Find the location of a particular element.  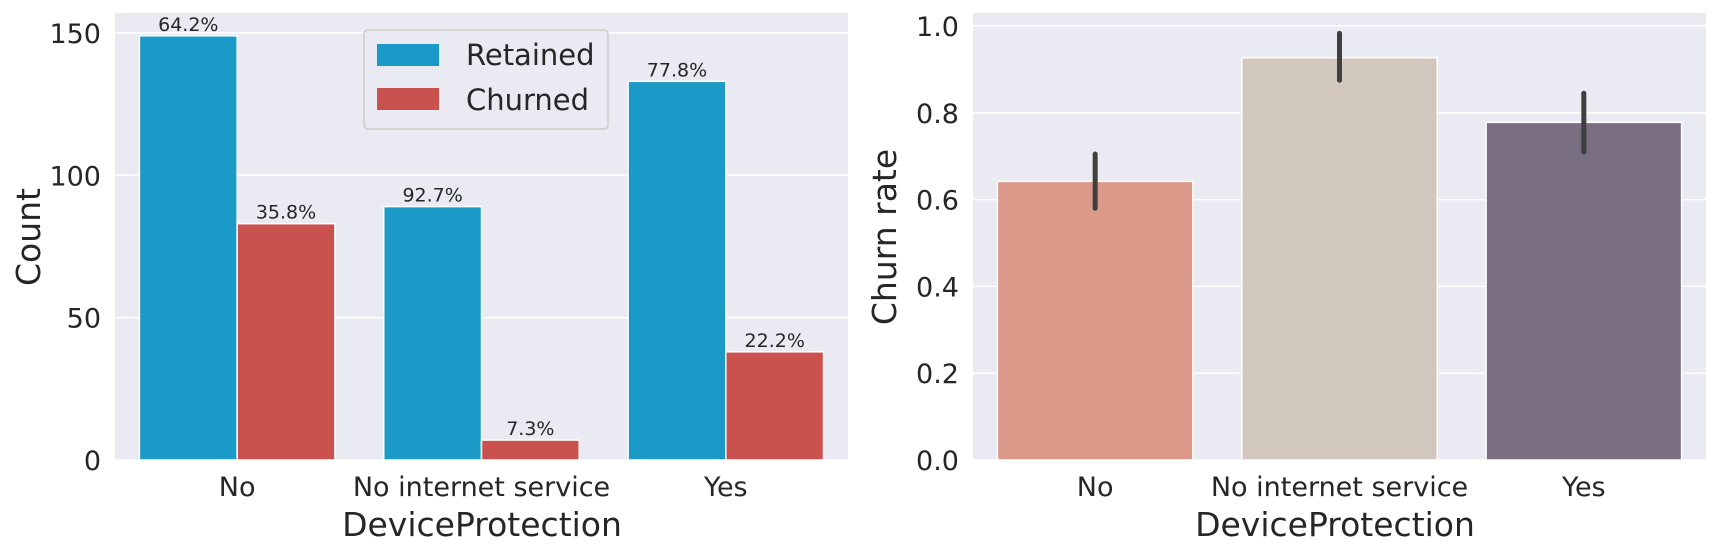

count-bar-percentage-label: 92.7% is located at coordinates (432, 196).